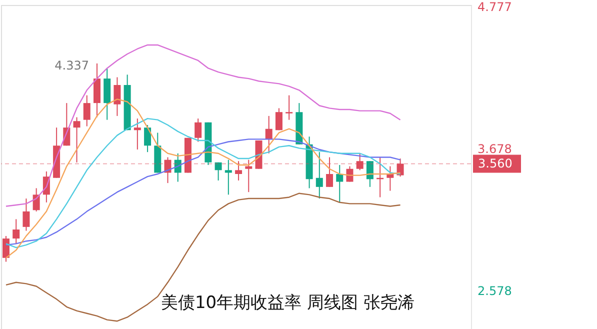 Image resolution: width=597 pixels, height=329 pixels. What do you see at coordinates (495, 7) in the screenshot?
I see `y-tick-label: 4.777` at bounding box center [495, 7].